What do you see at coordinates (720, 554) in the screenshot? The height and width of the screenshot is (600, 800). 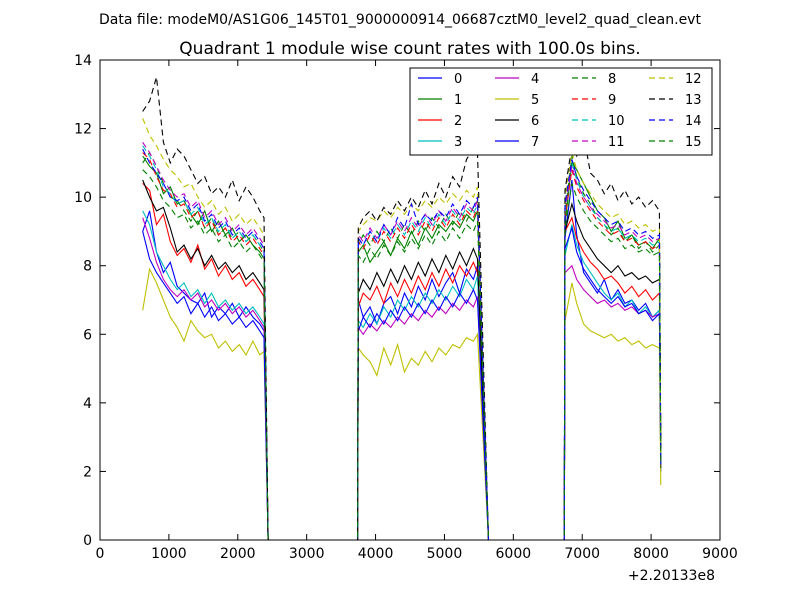 I see `x-tick-label: 9000` at bounding box center [720, 554].